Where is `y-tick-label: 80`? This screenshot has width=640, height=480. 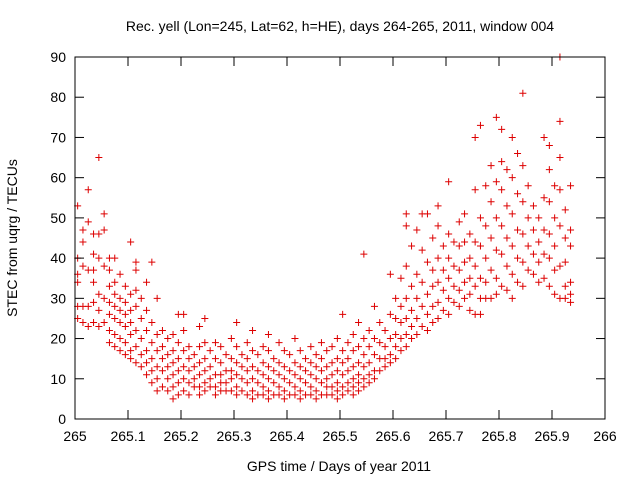
y-tick-label: 80 is located at coordinates (58, 97).